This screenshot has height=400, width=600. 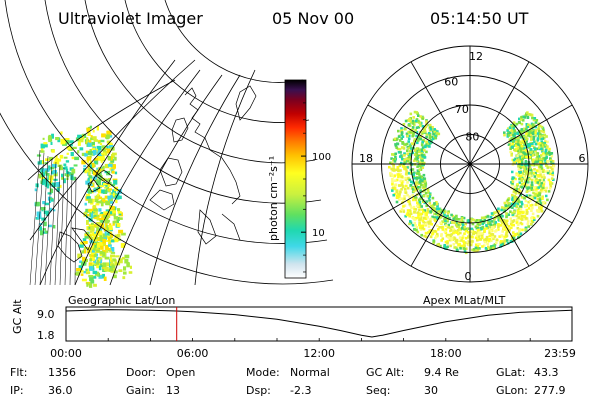 What do you see at coordinates (75, 231) in the screenshot?
I see `geo-limb-line` at bounding box center [75, 231].